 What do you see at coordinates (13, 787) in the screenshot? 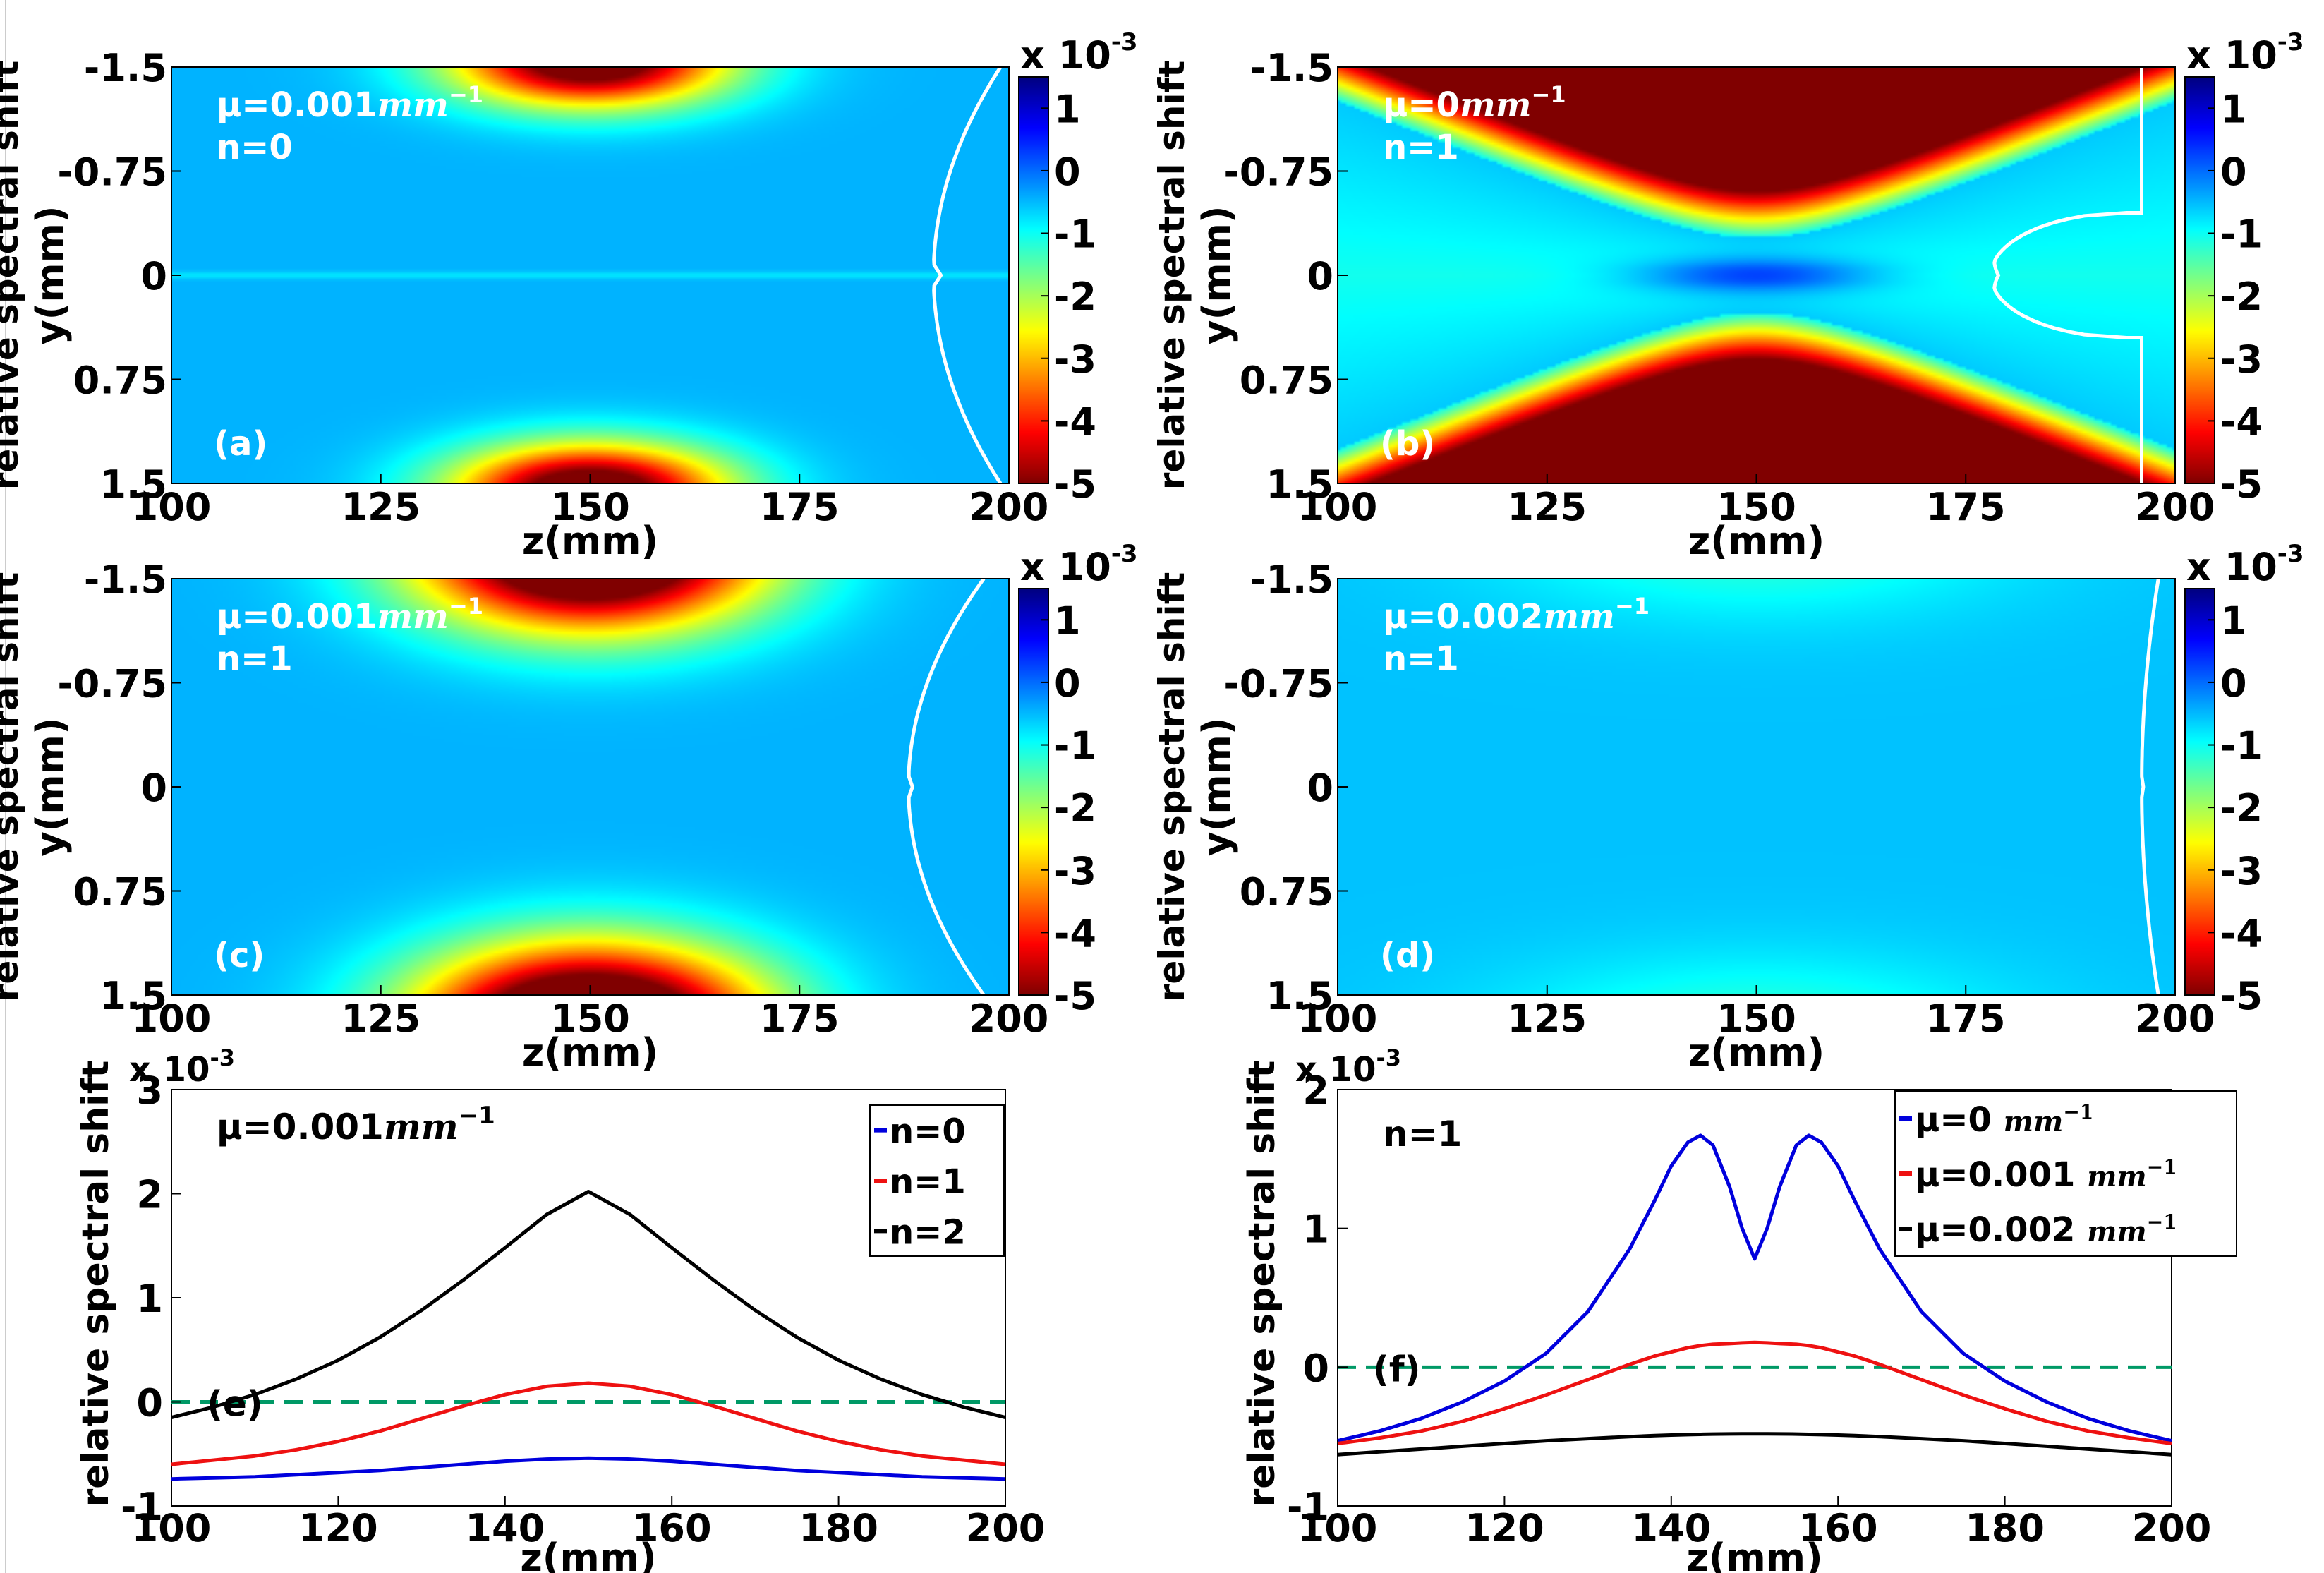
I see `outer-y-label-c: relative spectral shift` at bounding box center [13, 787].